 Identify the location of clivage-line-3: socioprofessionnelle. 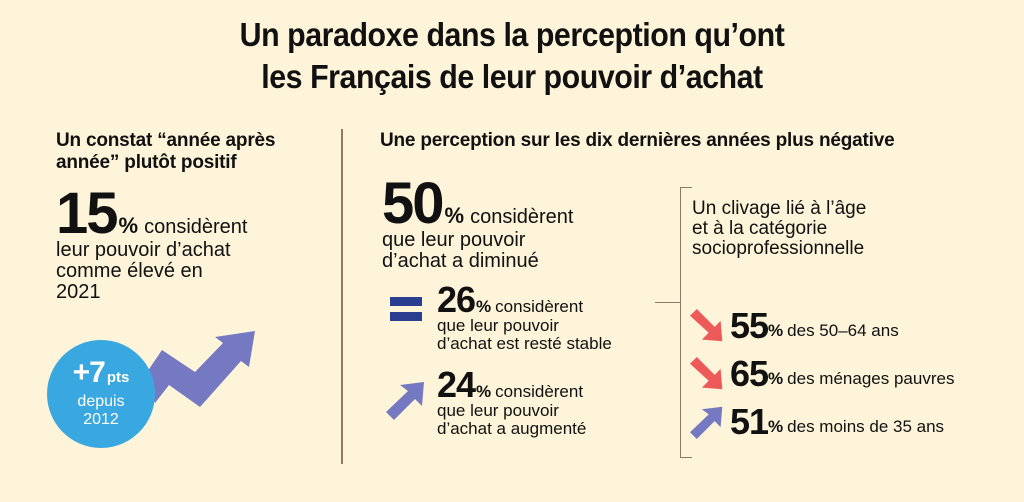
(778, 248).